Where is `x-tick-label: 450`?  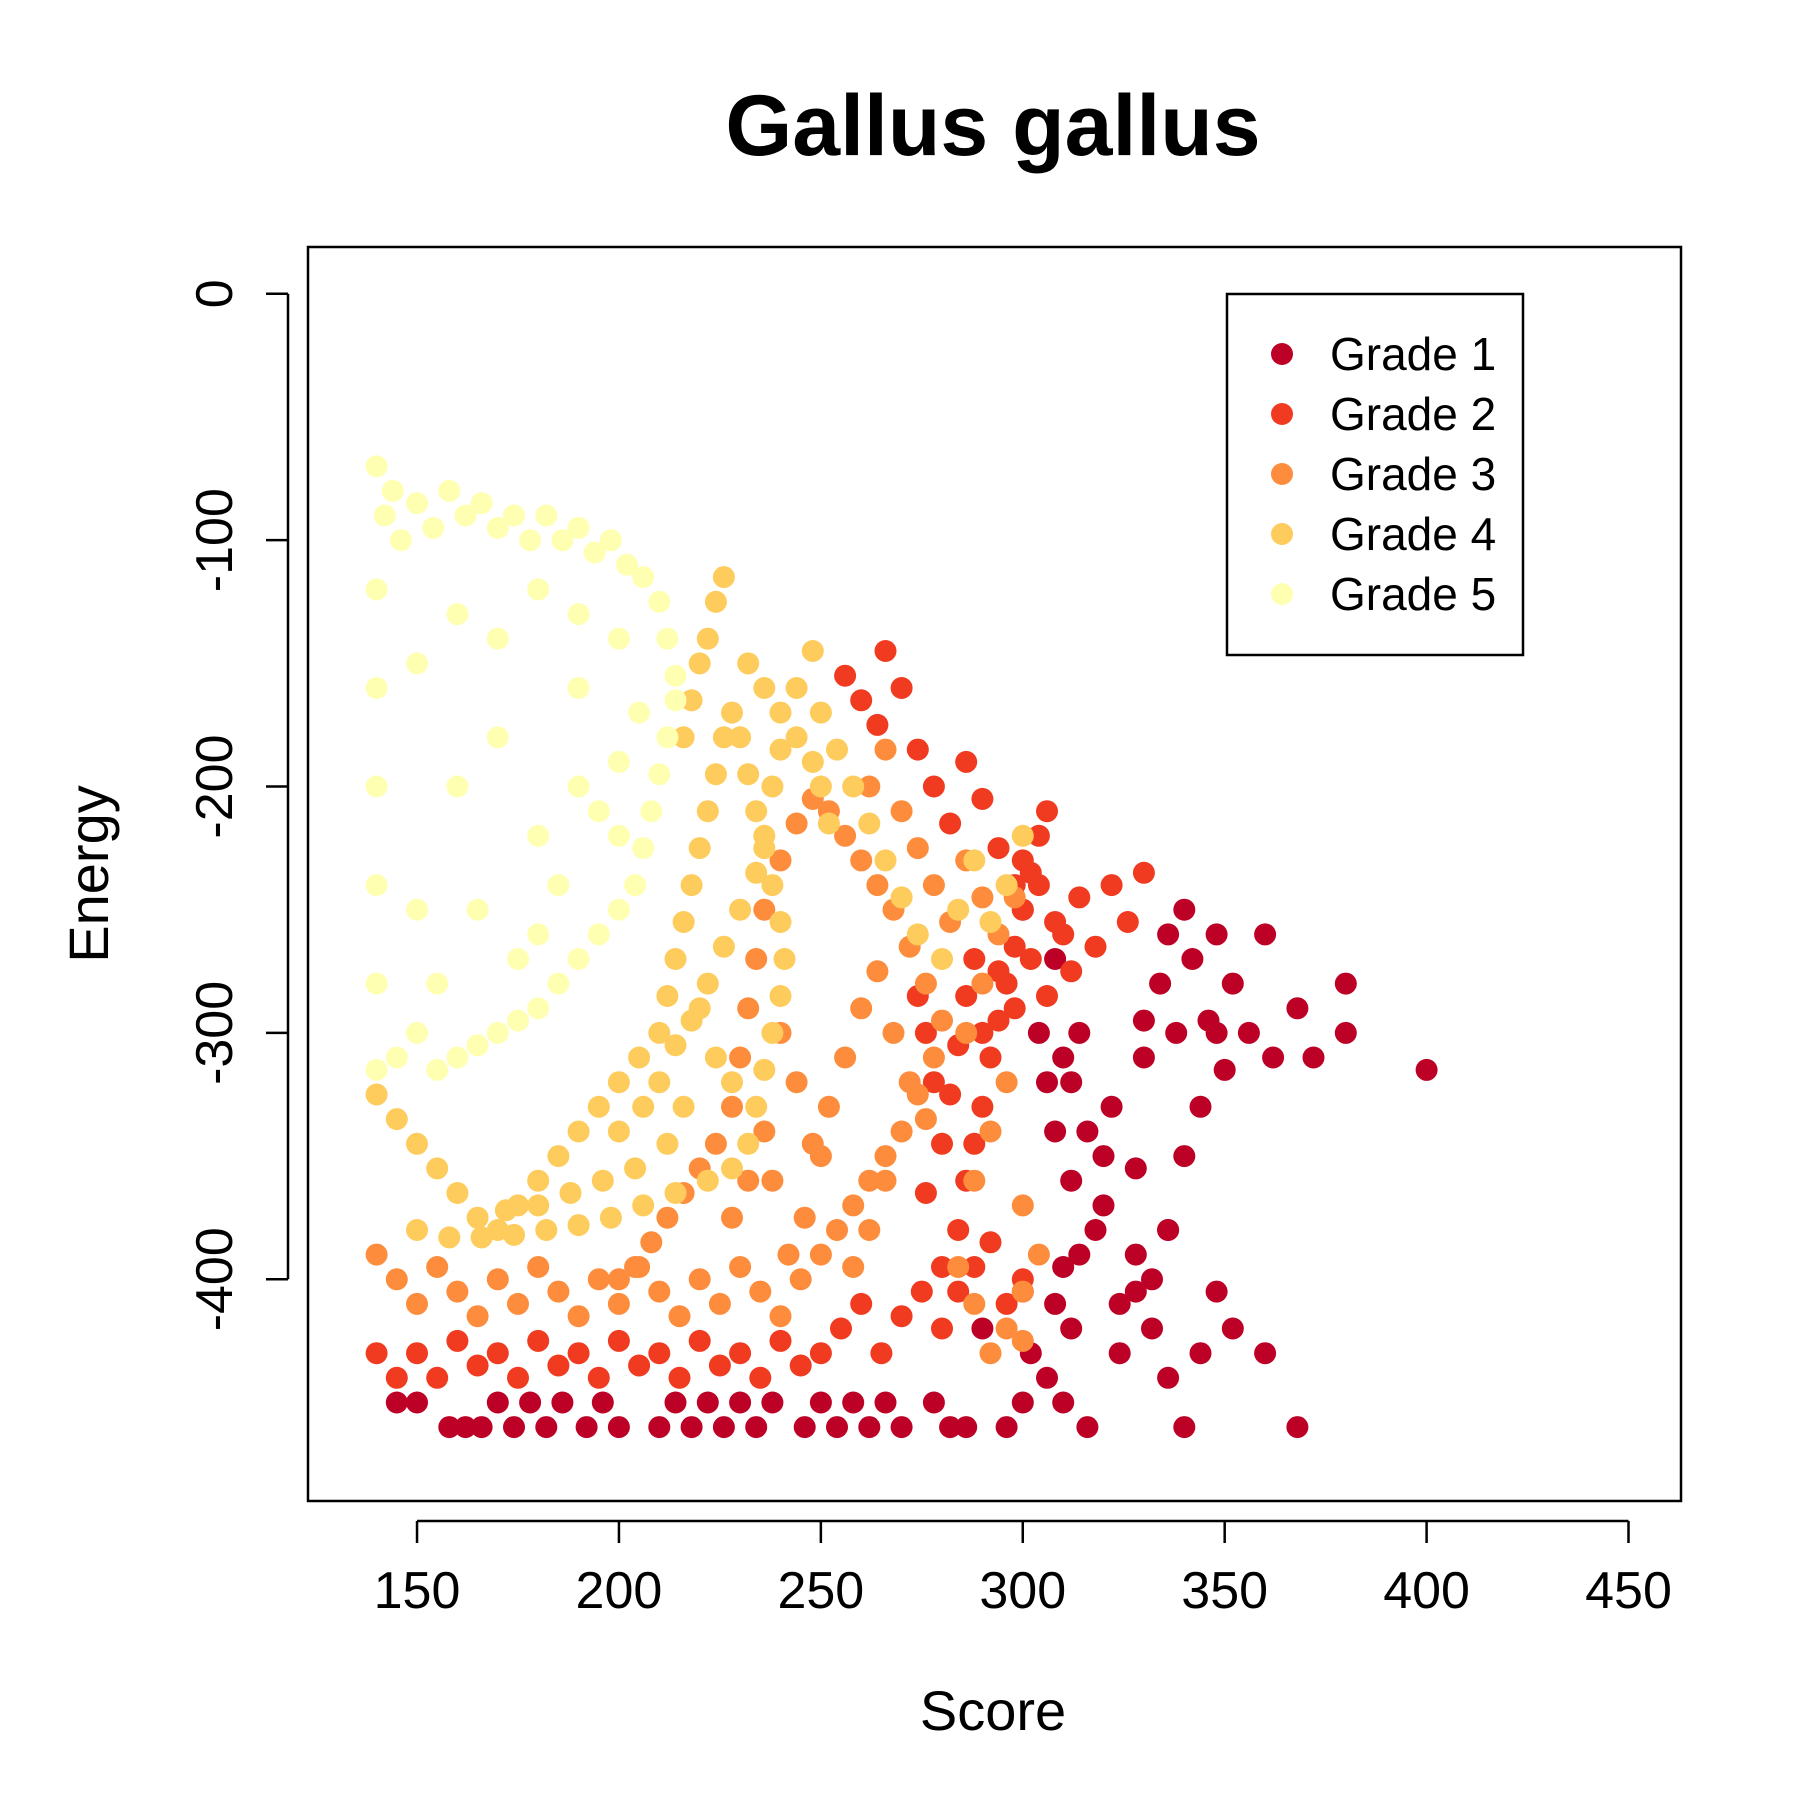 x-tick-label: 450 is located at coordinates (1628, 1591).